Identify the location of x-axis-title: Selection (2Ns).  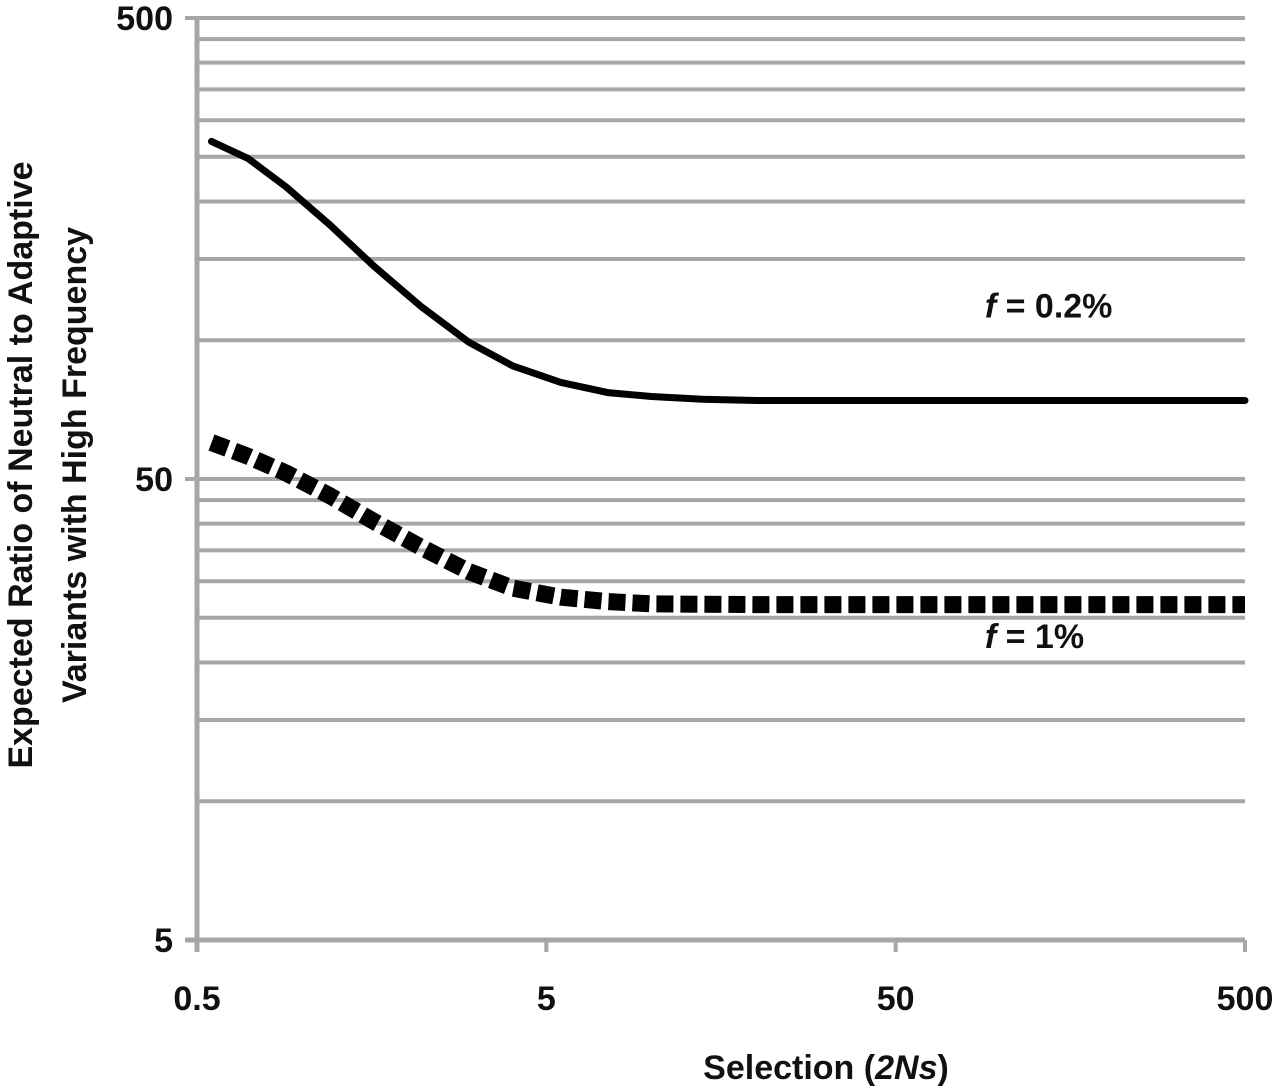
(826, 1068).